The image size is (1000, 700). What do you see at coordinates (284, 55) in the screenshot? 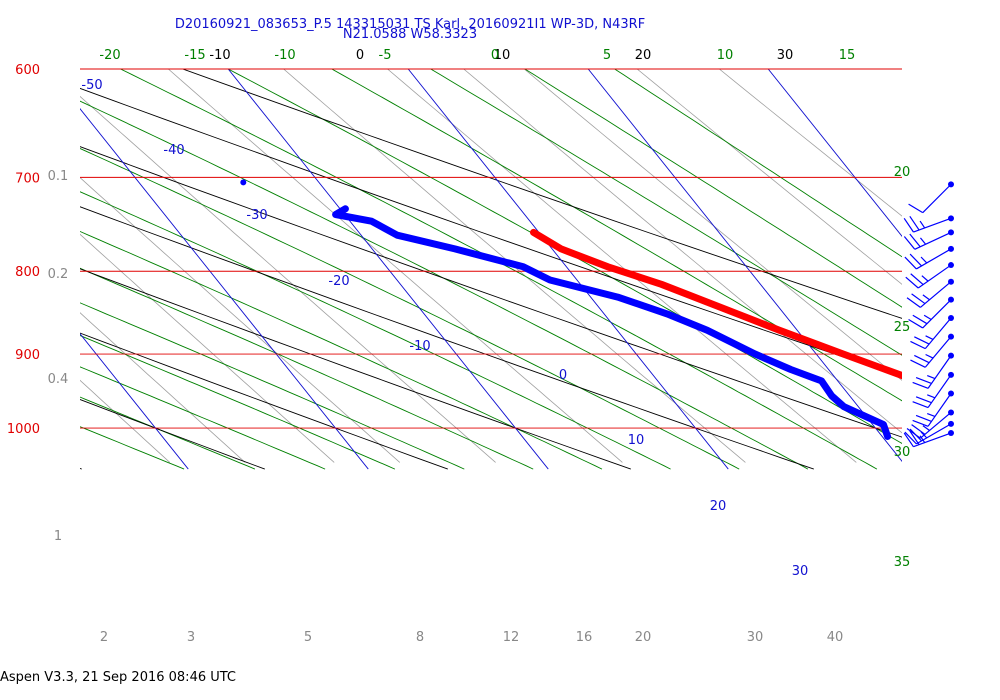
I see `moist-adiabat-label: -10` at bounding box center [284, 55].